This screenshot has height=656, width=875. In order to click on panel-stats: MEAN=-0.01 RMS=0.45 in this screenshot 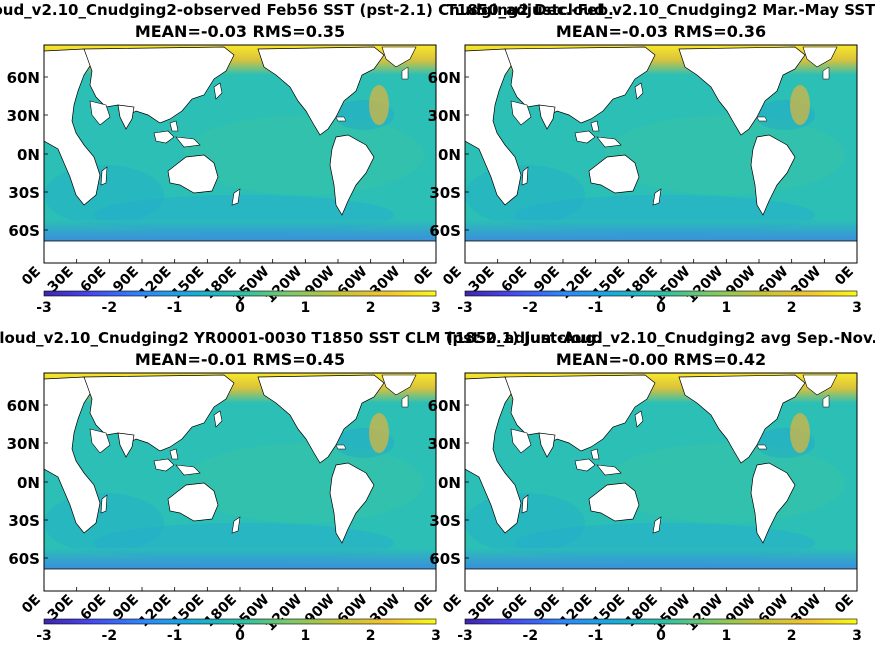, I will do `click(240, 359)`.